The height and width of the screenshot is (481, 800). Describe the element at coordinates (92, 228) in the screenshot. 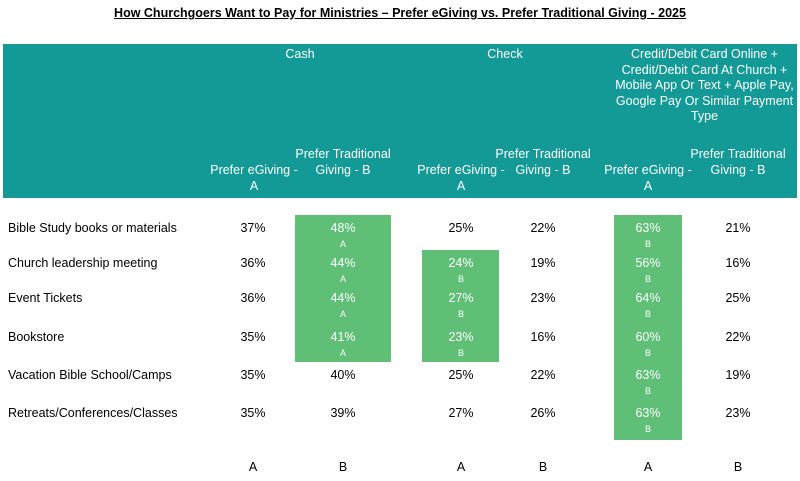

I see `row-label: Bible Study books or materials` at that location.